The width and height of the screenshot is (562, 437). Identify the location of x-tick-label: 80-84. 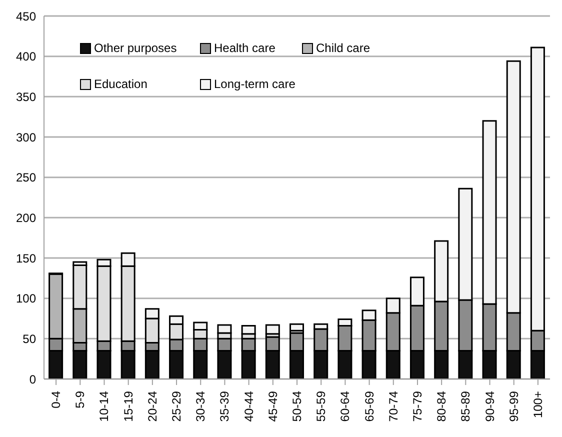
(441, 406).